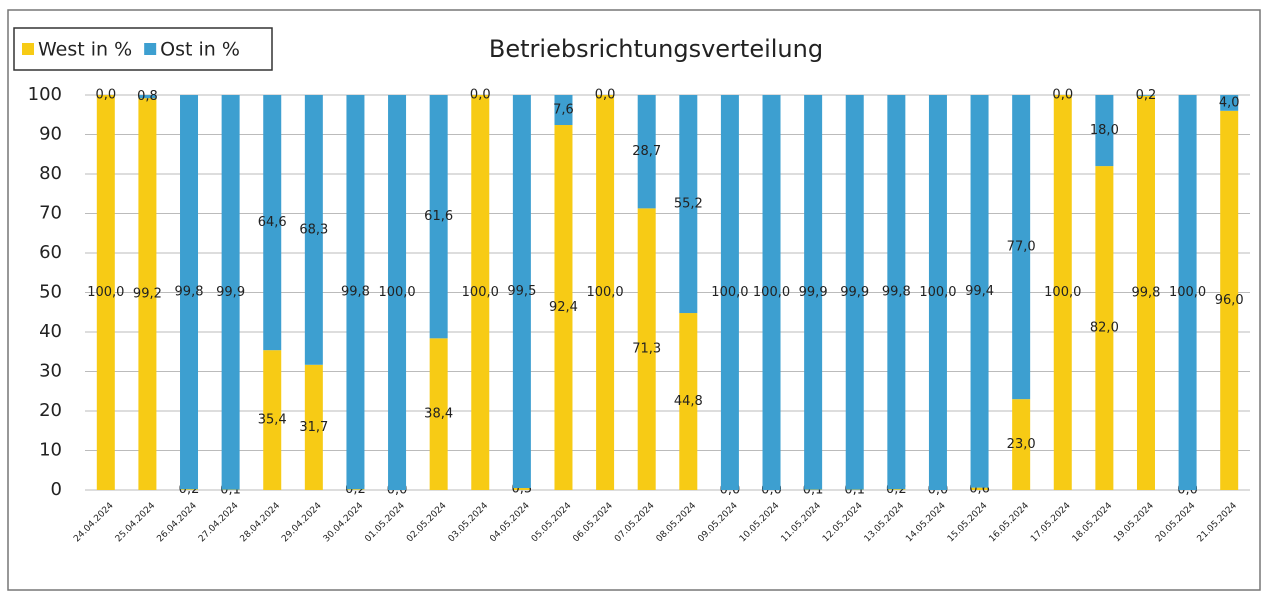  I want to click on y-tick-label: 80, so click(50, 173).